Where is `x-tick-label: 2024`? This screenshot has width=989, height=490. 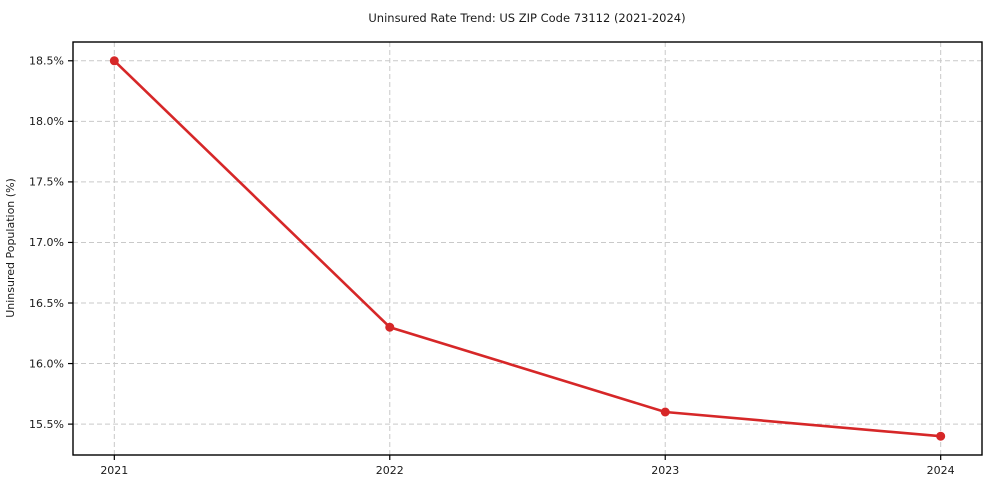 x-tick-label: 2024 is located at coordinates (941, 470).